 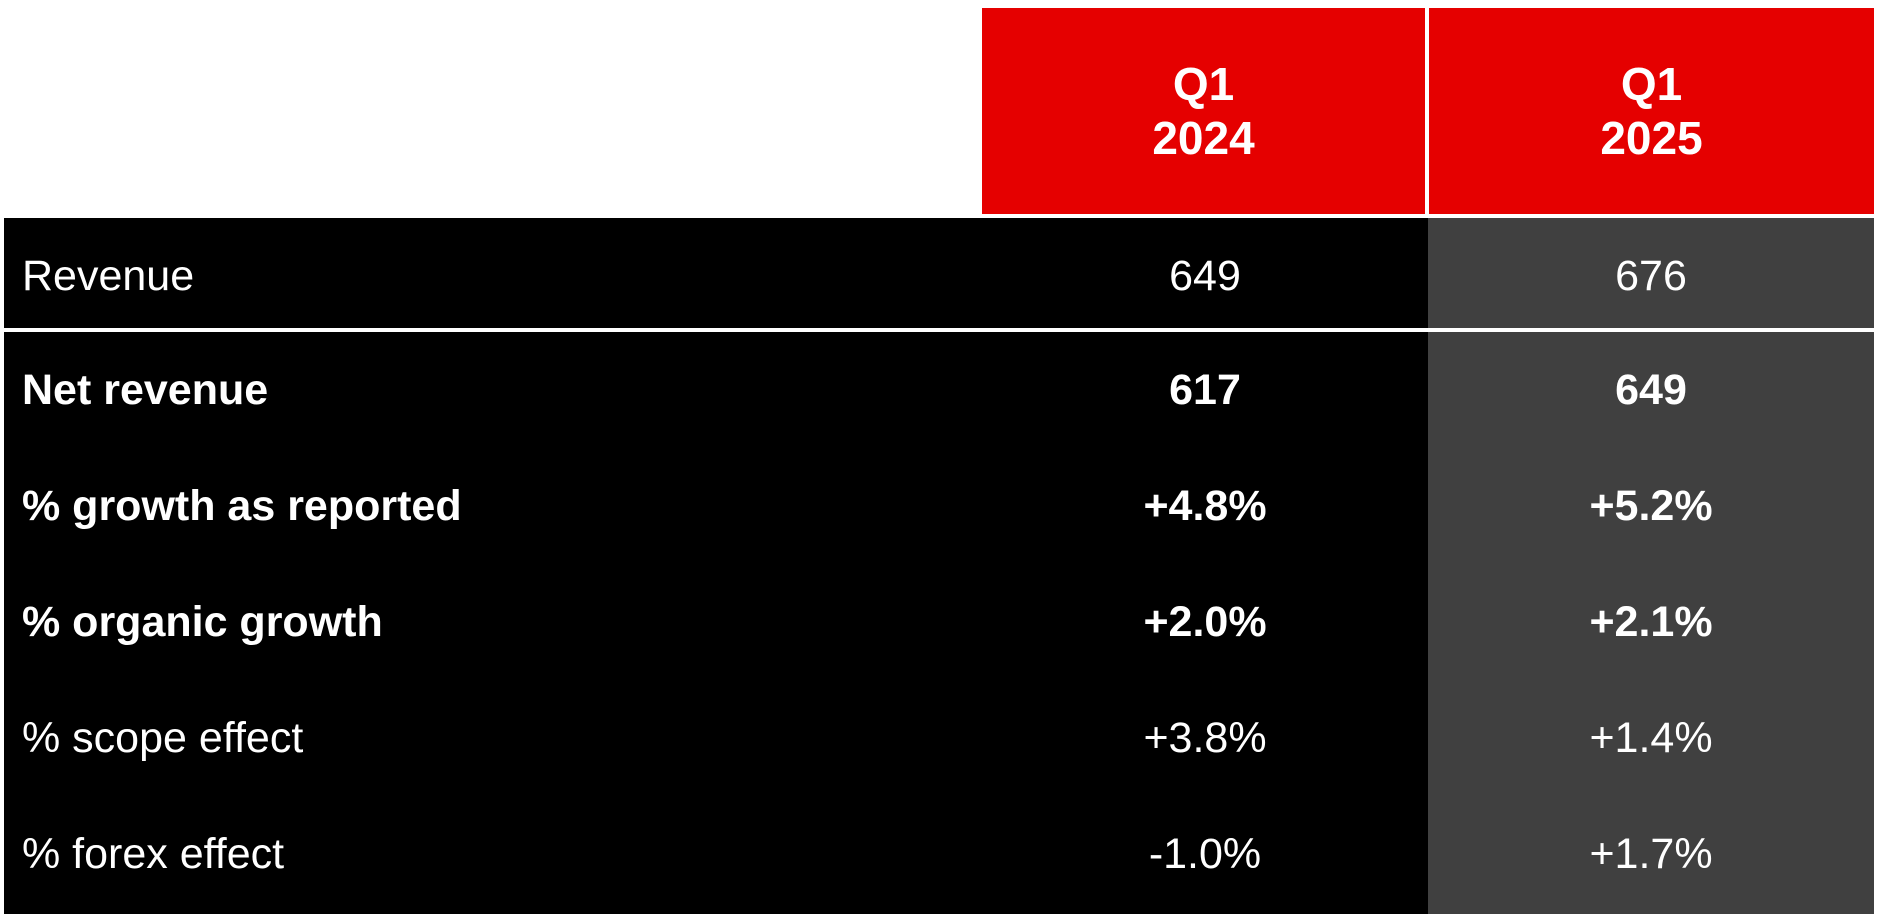 What do you see at coordinates (242, 87) in the screenshot?
I see `header-label-line1: Net revenue Amounts` at bounding box center [242, 87].